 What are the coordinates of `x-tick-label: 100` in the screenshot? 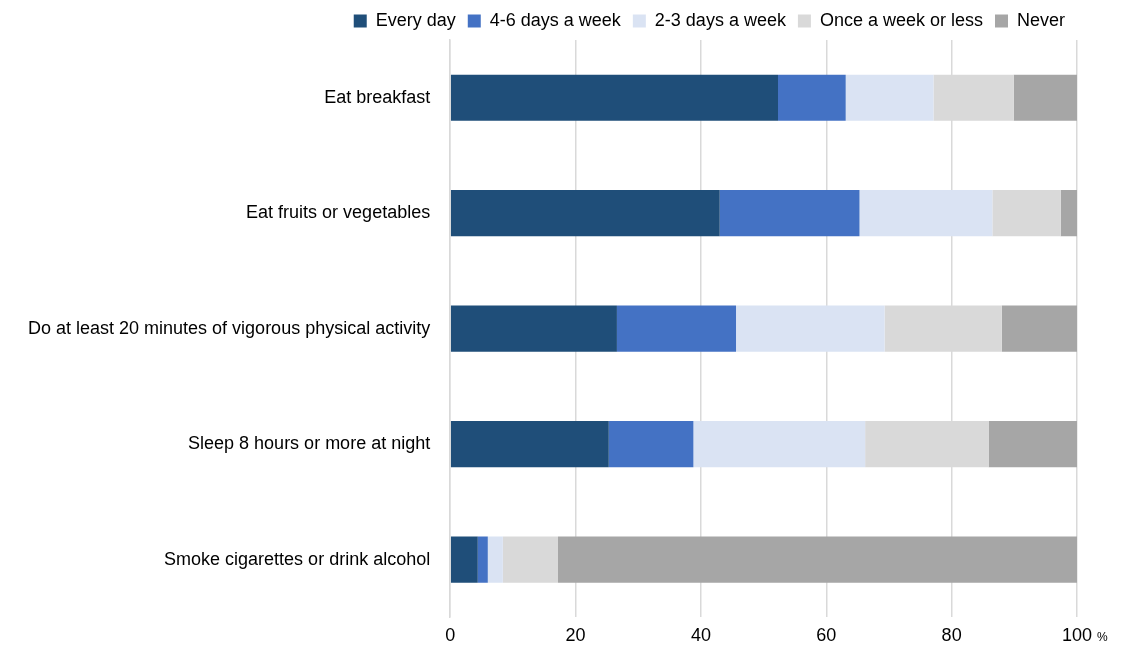 It's located at (1077, 635).